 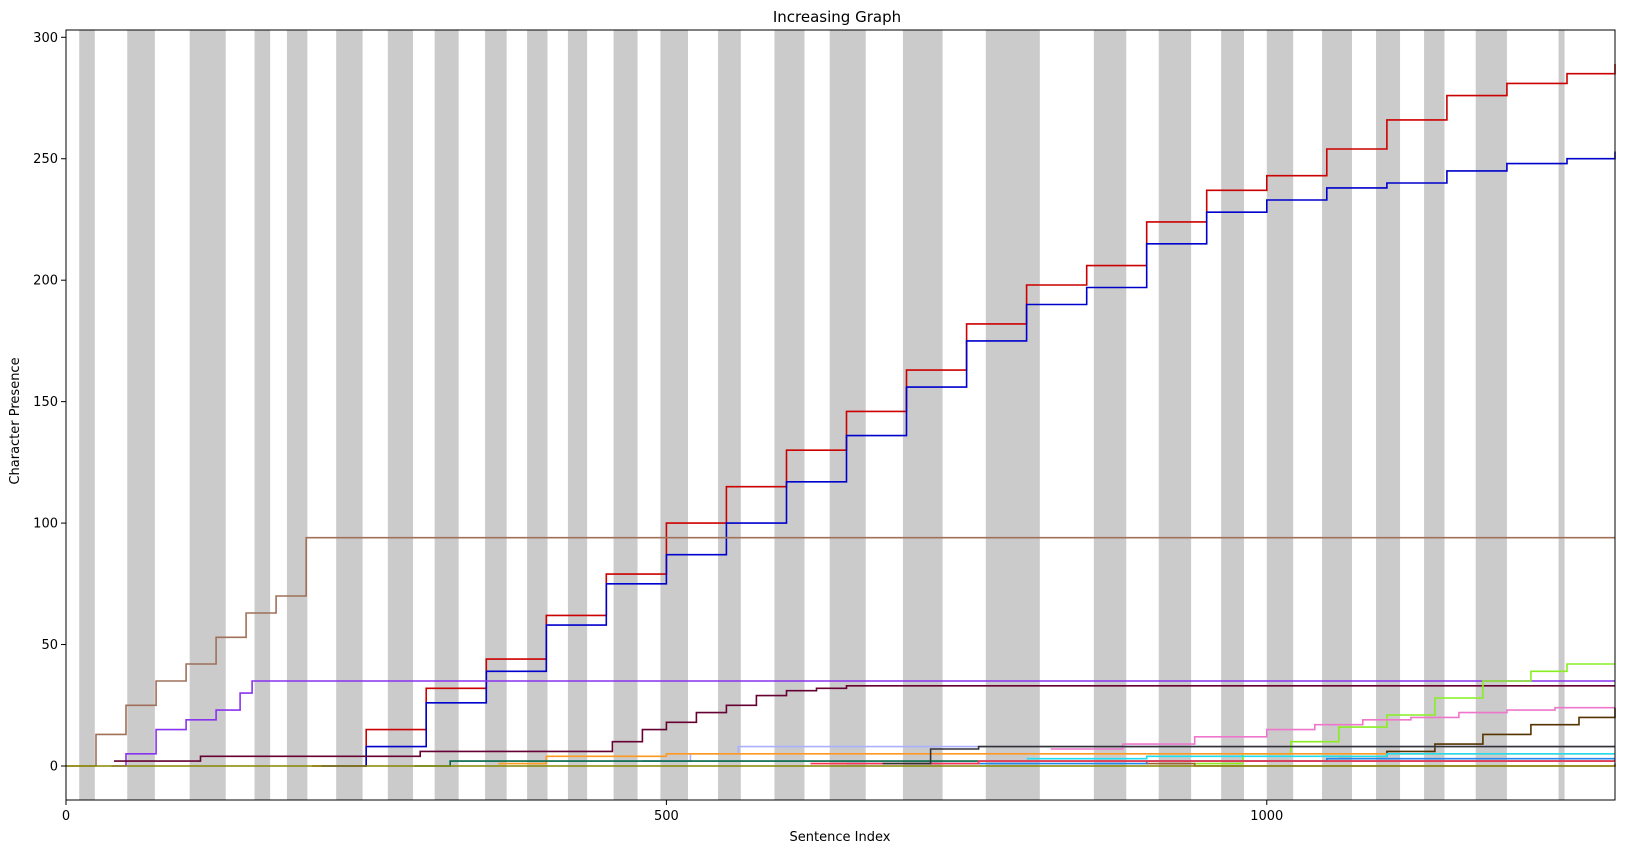 I want to click on y-axis-ticks: 0 50 100 150 200 250 300, so click(x=49, y=402).